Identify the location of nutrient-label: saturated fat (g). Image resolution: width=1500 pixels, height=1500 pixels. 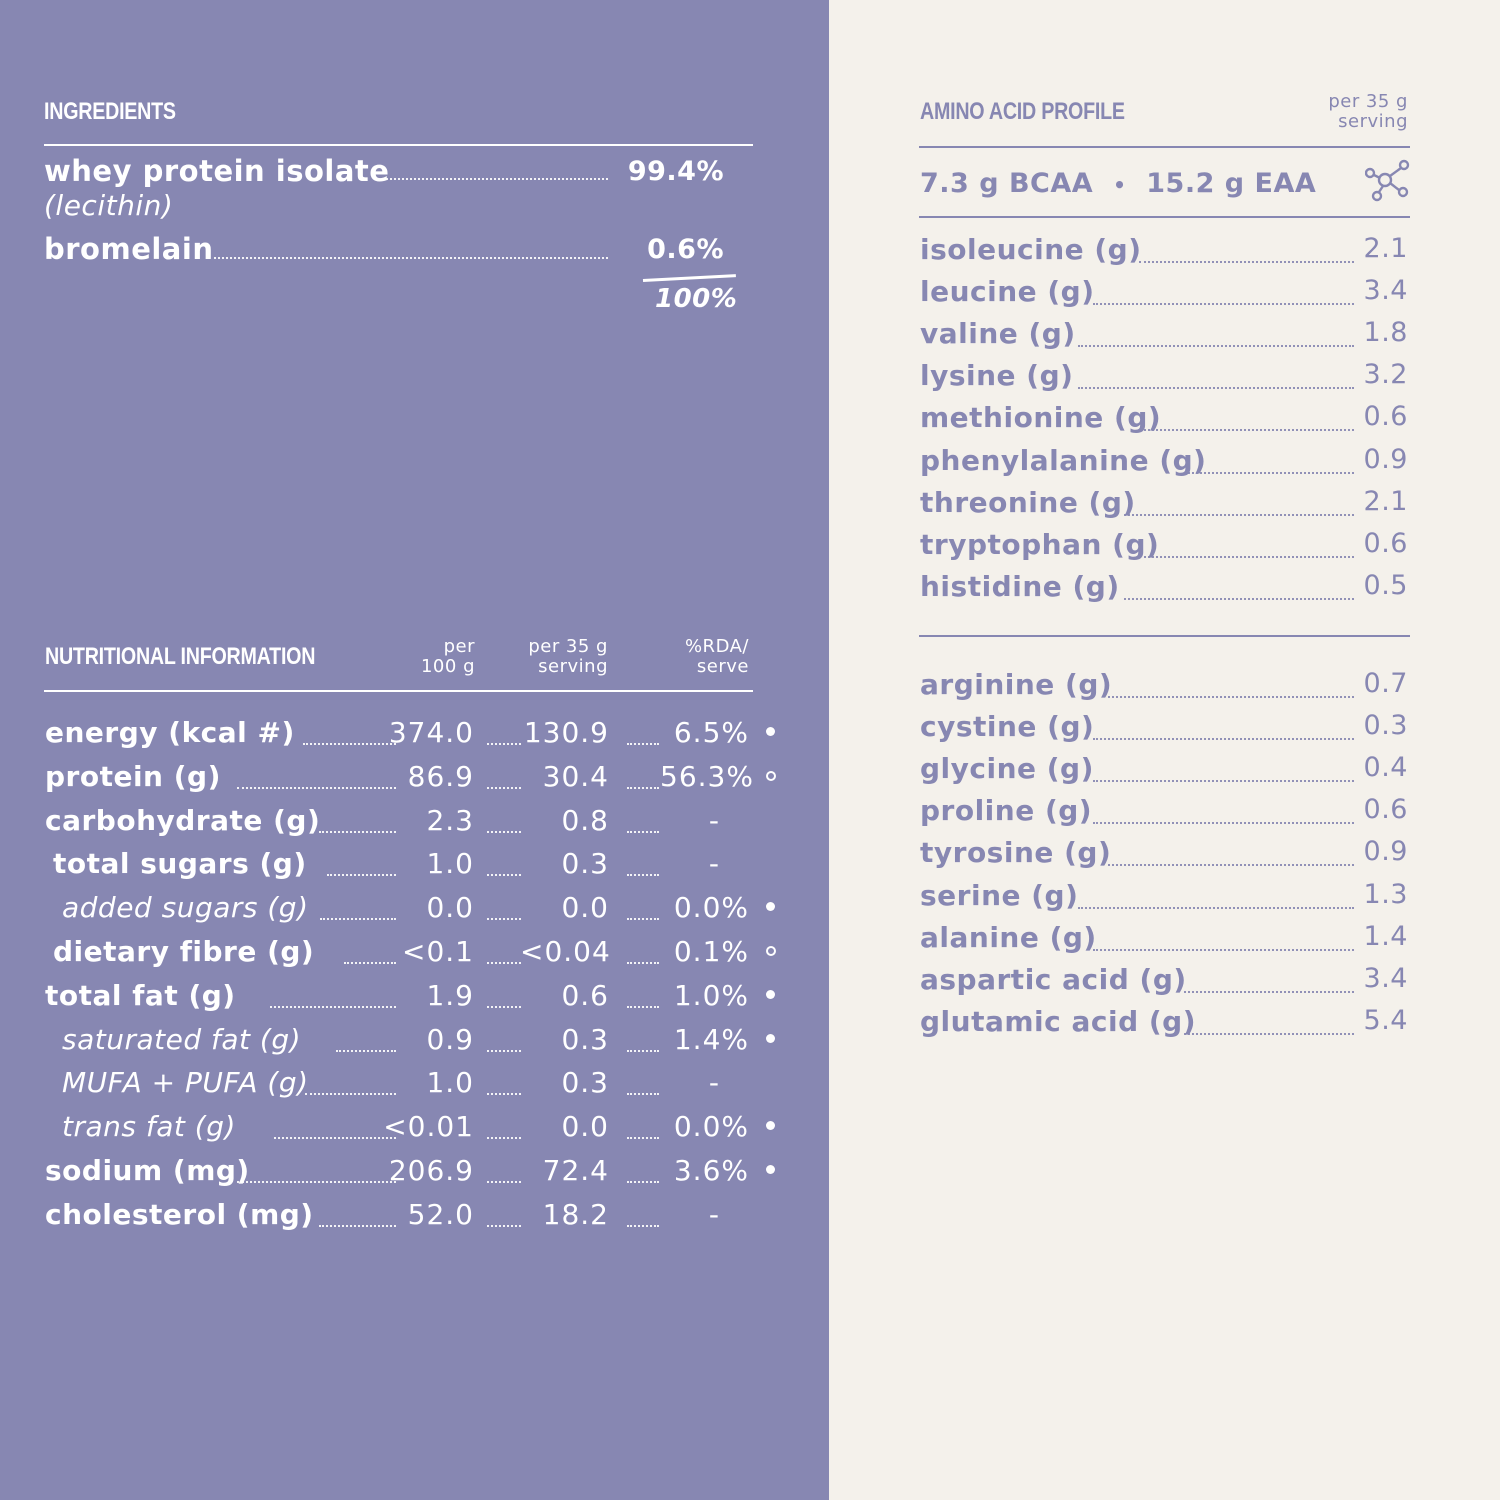
(182, 1039).